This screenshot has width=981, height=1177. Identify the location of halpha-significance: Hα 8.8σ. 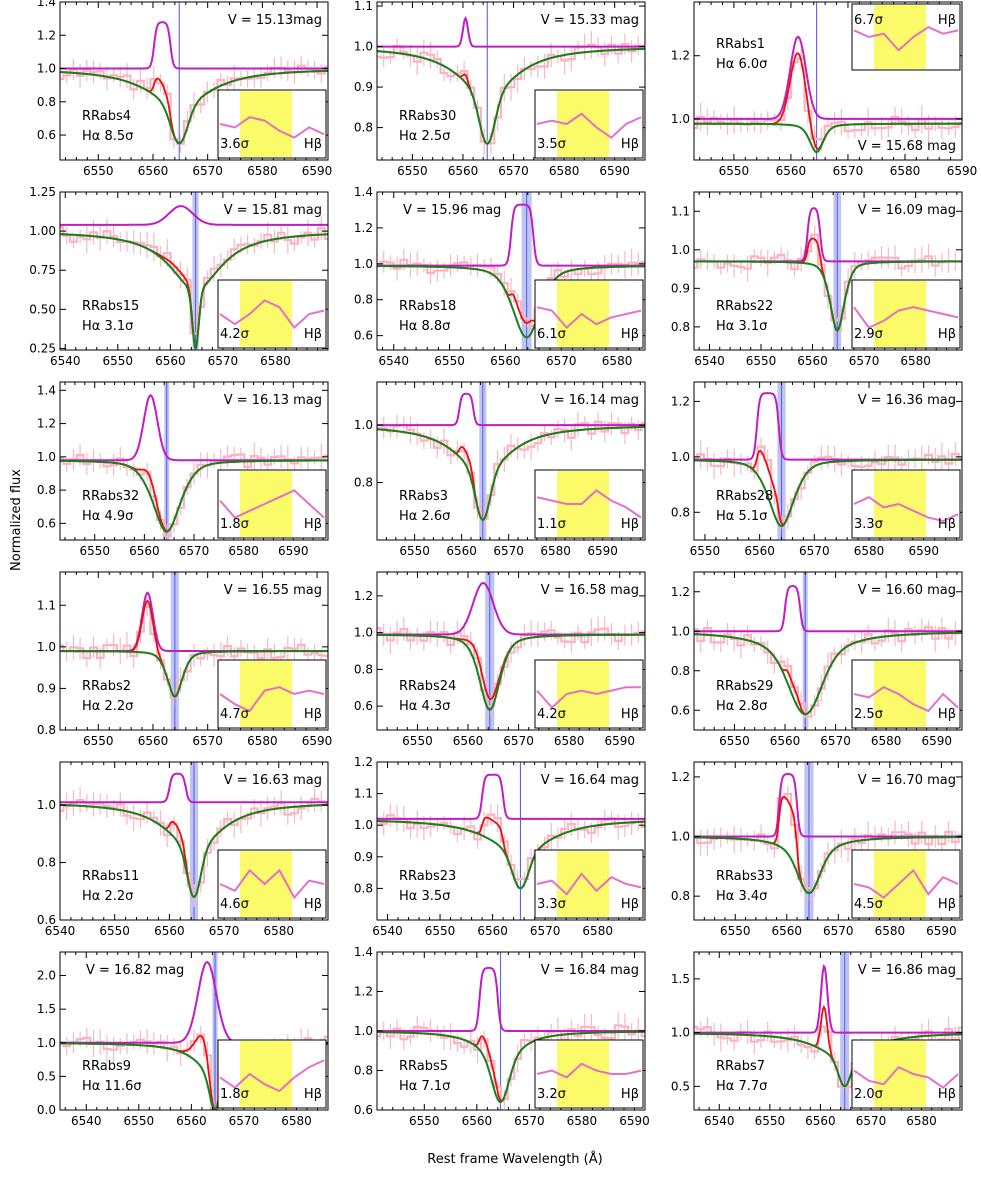
(424, 326).